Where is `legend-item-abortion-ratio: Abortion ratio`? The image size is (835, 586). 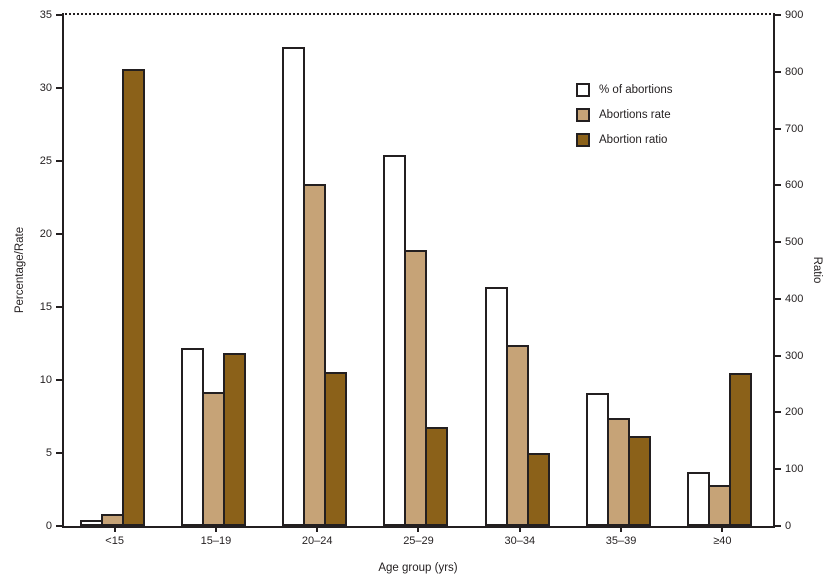
legend-item-abortion-ratio: Abortion ratio is located at coordinates (624, 140).